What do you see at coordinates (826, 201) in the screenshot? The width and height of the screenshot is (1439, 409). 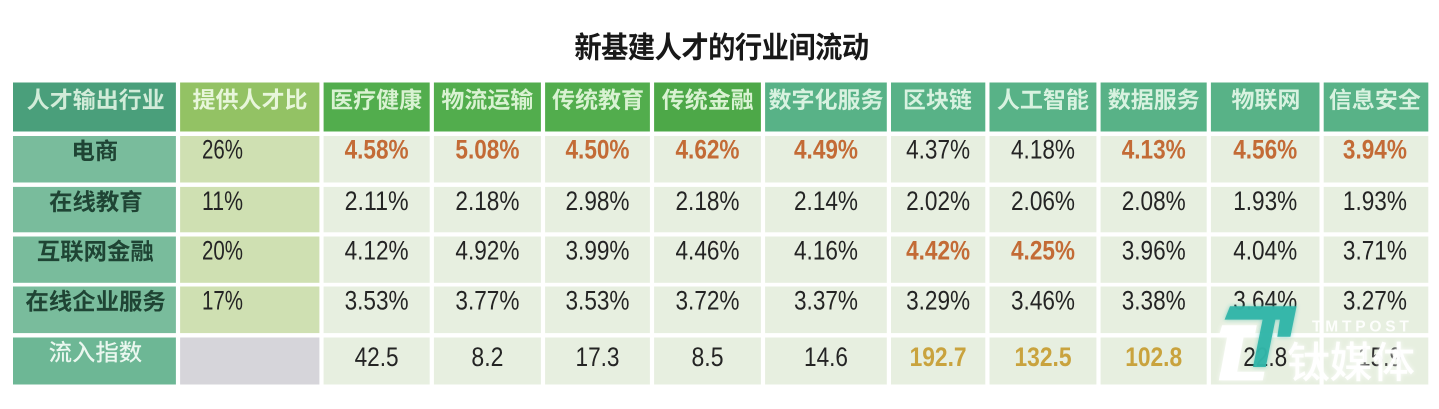 I see `svg-text: 2.14%` at bounding box center [826, 201].